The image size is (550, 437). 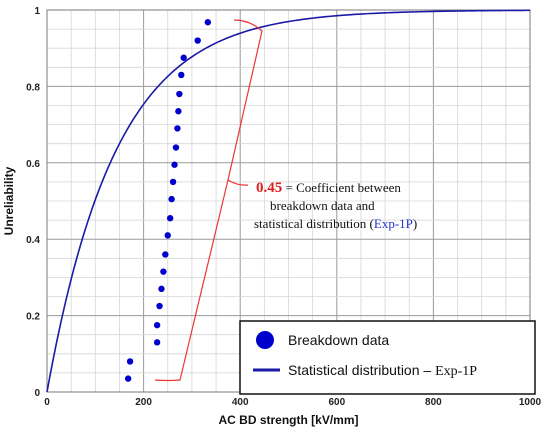 What do you see at coordinates (47, 402) in the screenshot?
I see `x-tick-label: 0` at bounding box center [47, 402].